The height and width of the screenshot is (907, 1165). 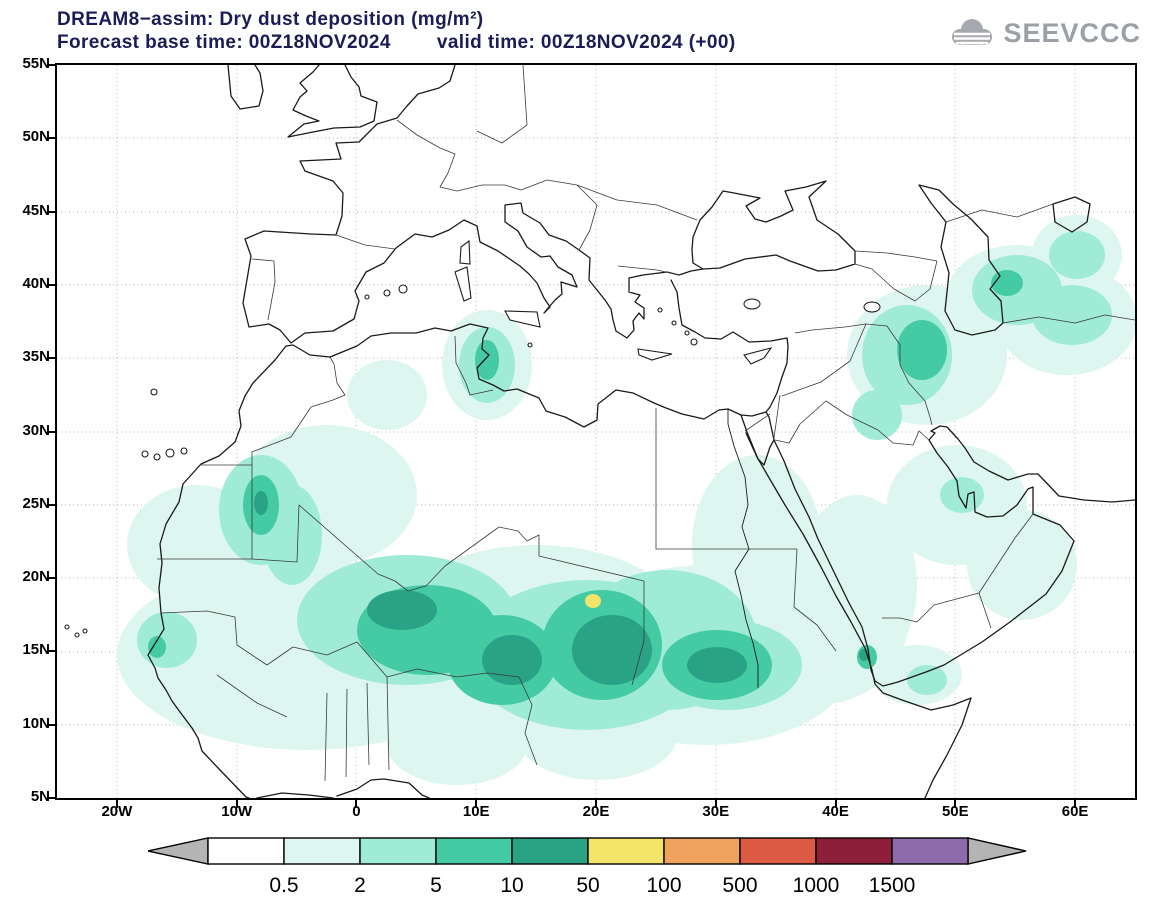 What do you see at coordinates (178, 851) in the screenshot?
I see `legend-arrow-left` at bounding box center [178, 851].